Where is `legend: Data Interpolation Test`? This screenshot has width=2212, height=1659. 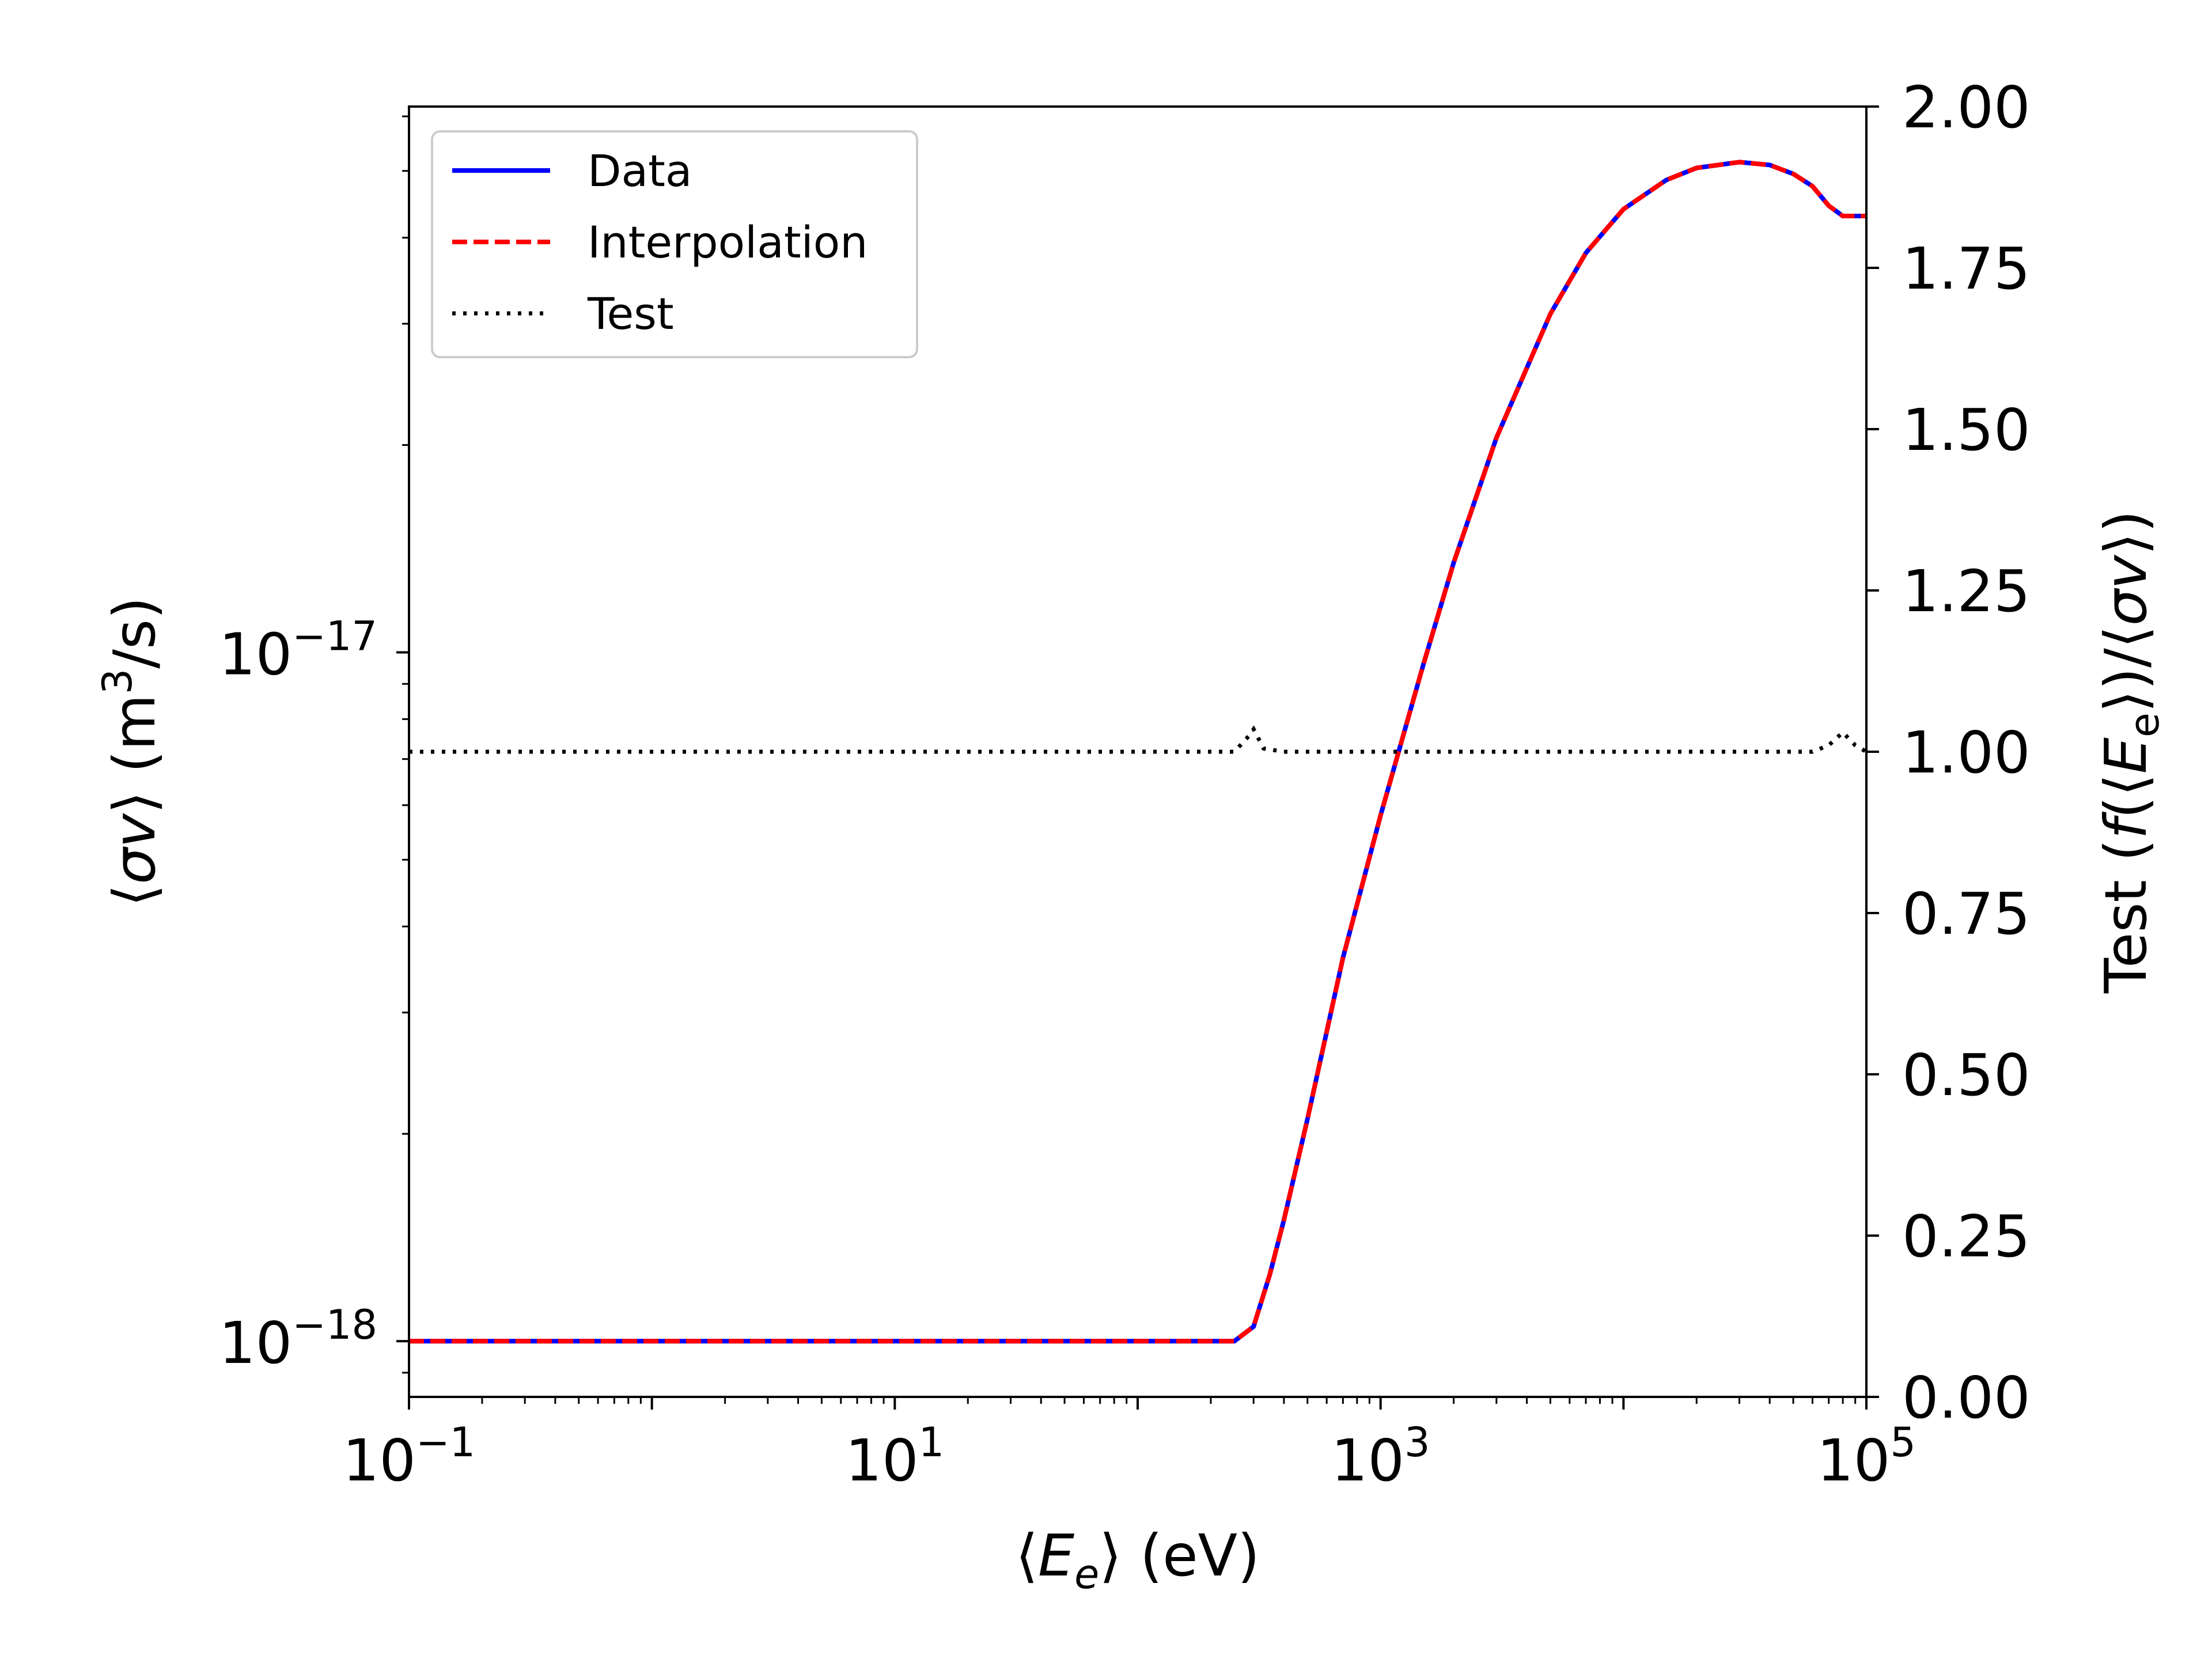
legend: Data Interpolation Test is located at coordinates (674, 244).